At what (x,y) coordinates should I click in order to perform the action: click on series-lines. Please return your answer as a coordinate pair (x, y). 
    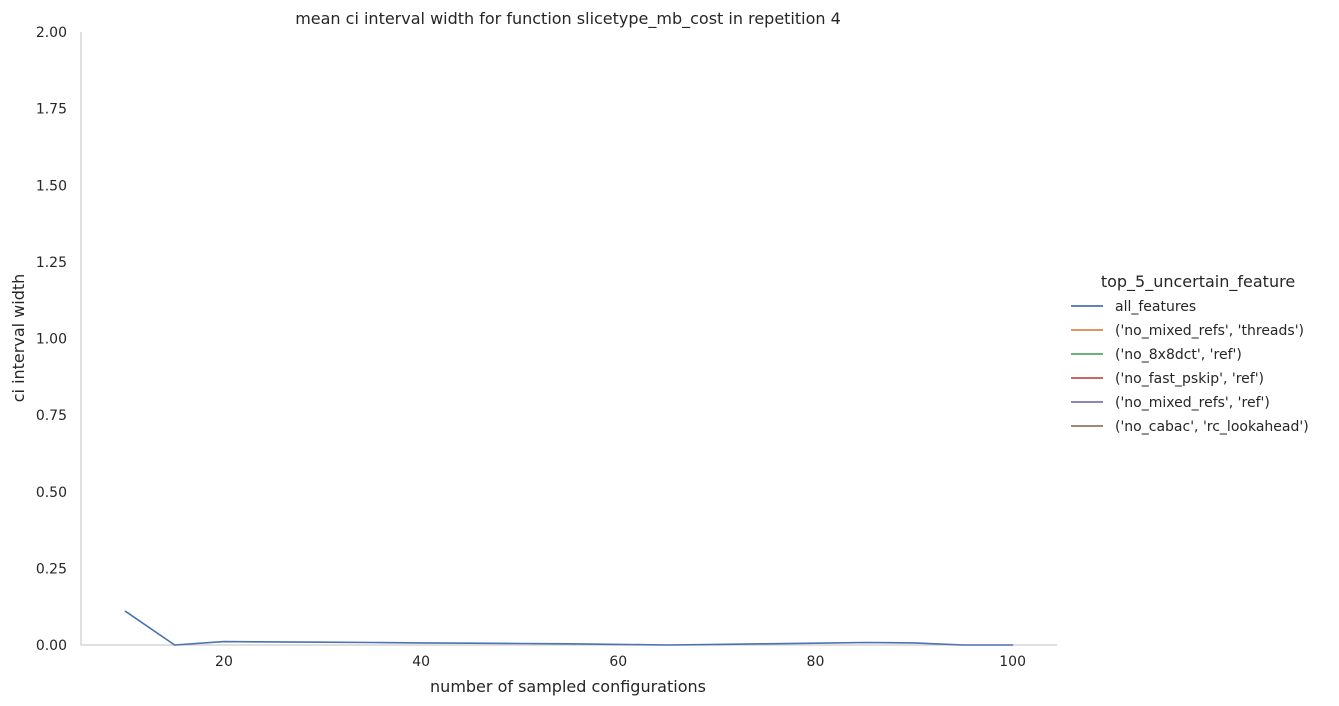
    Looking at the image, I should click on (569, 628).